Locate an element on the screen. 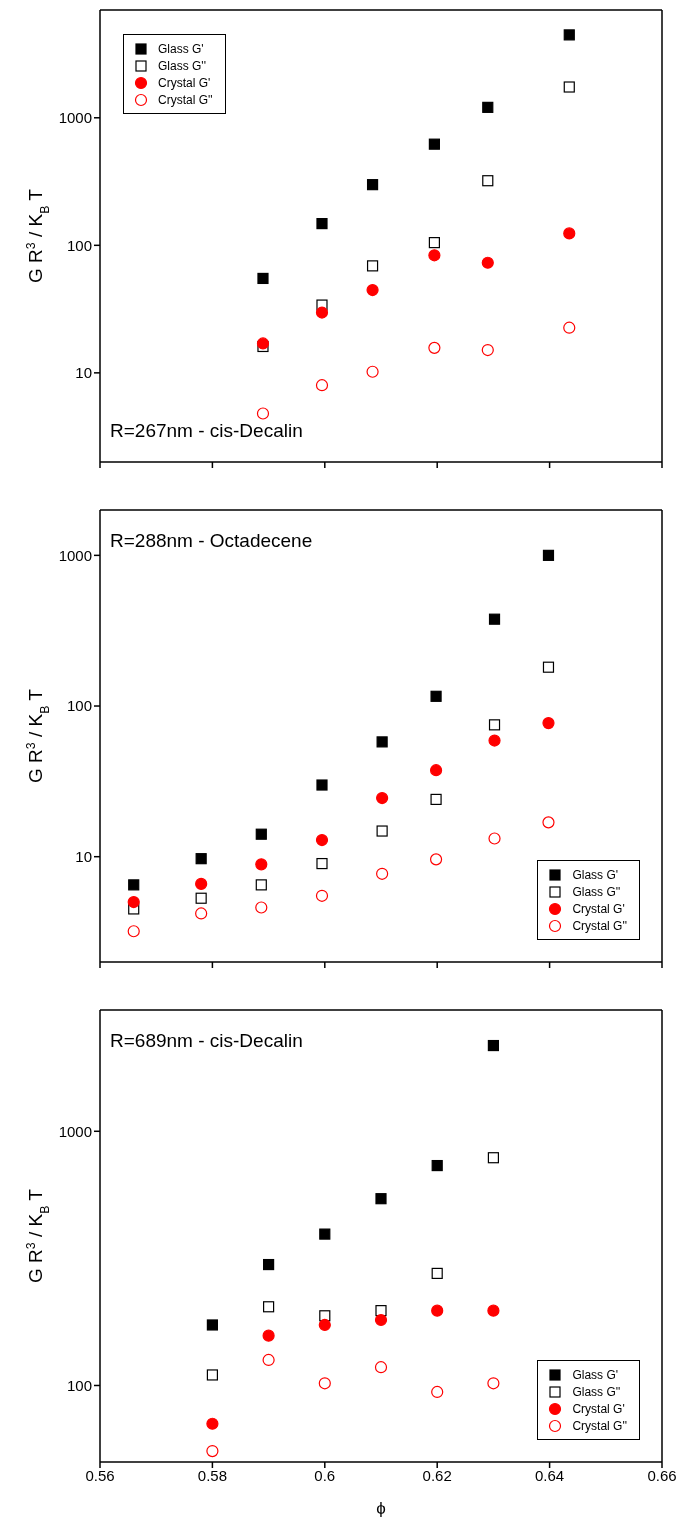 The height and width of the screenshot is (1528, 677). x-axis-title: ϕ is located at coordinates (381, 1508).